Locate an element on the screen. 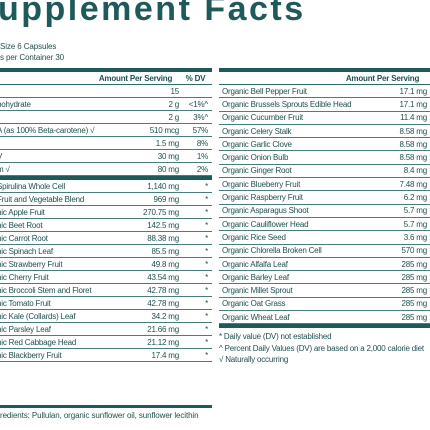  nutrient-name: Organic Chlorella Broken Cell is located at coordinates (272, 251).